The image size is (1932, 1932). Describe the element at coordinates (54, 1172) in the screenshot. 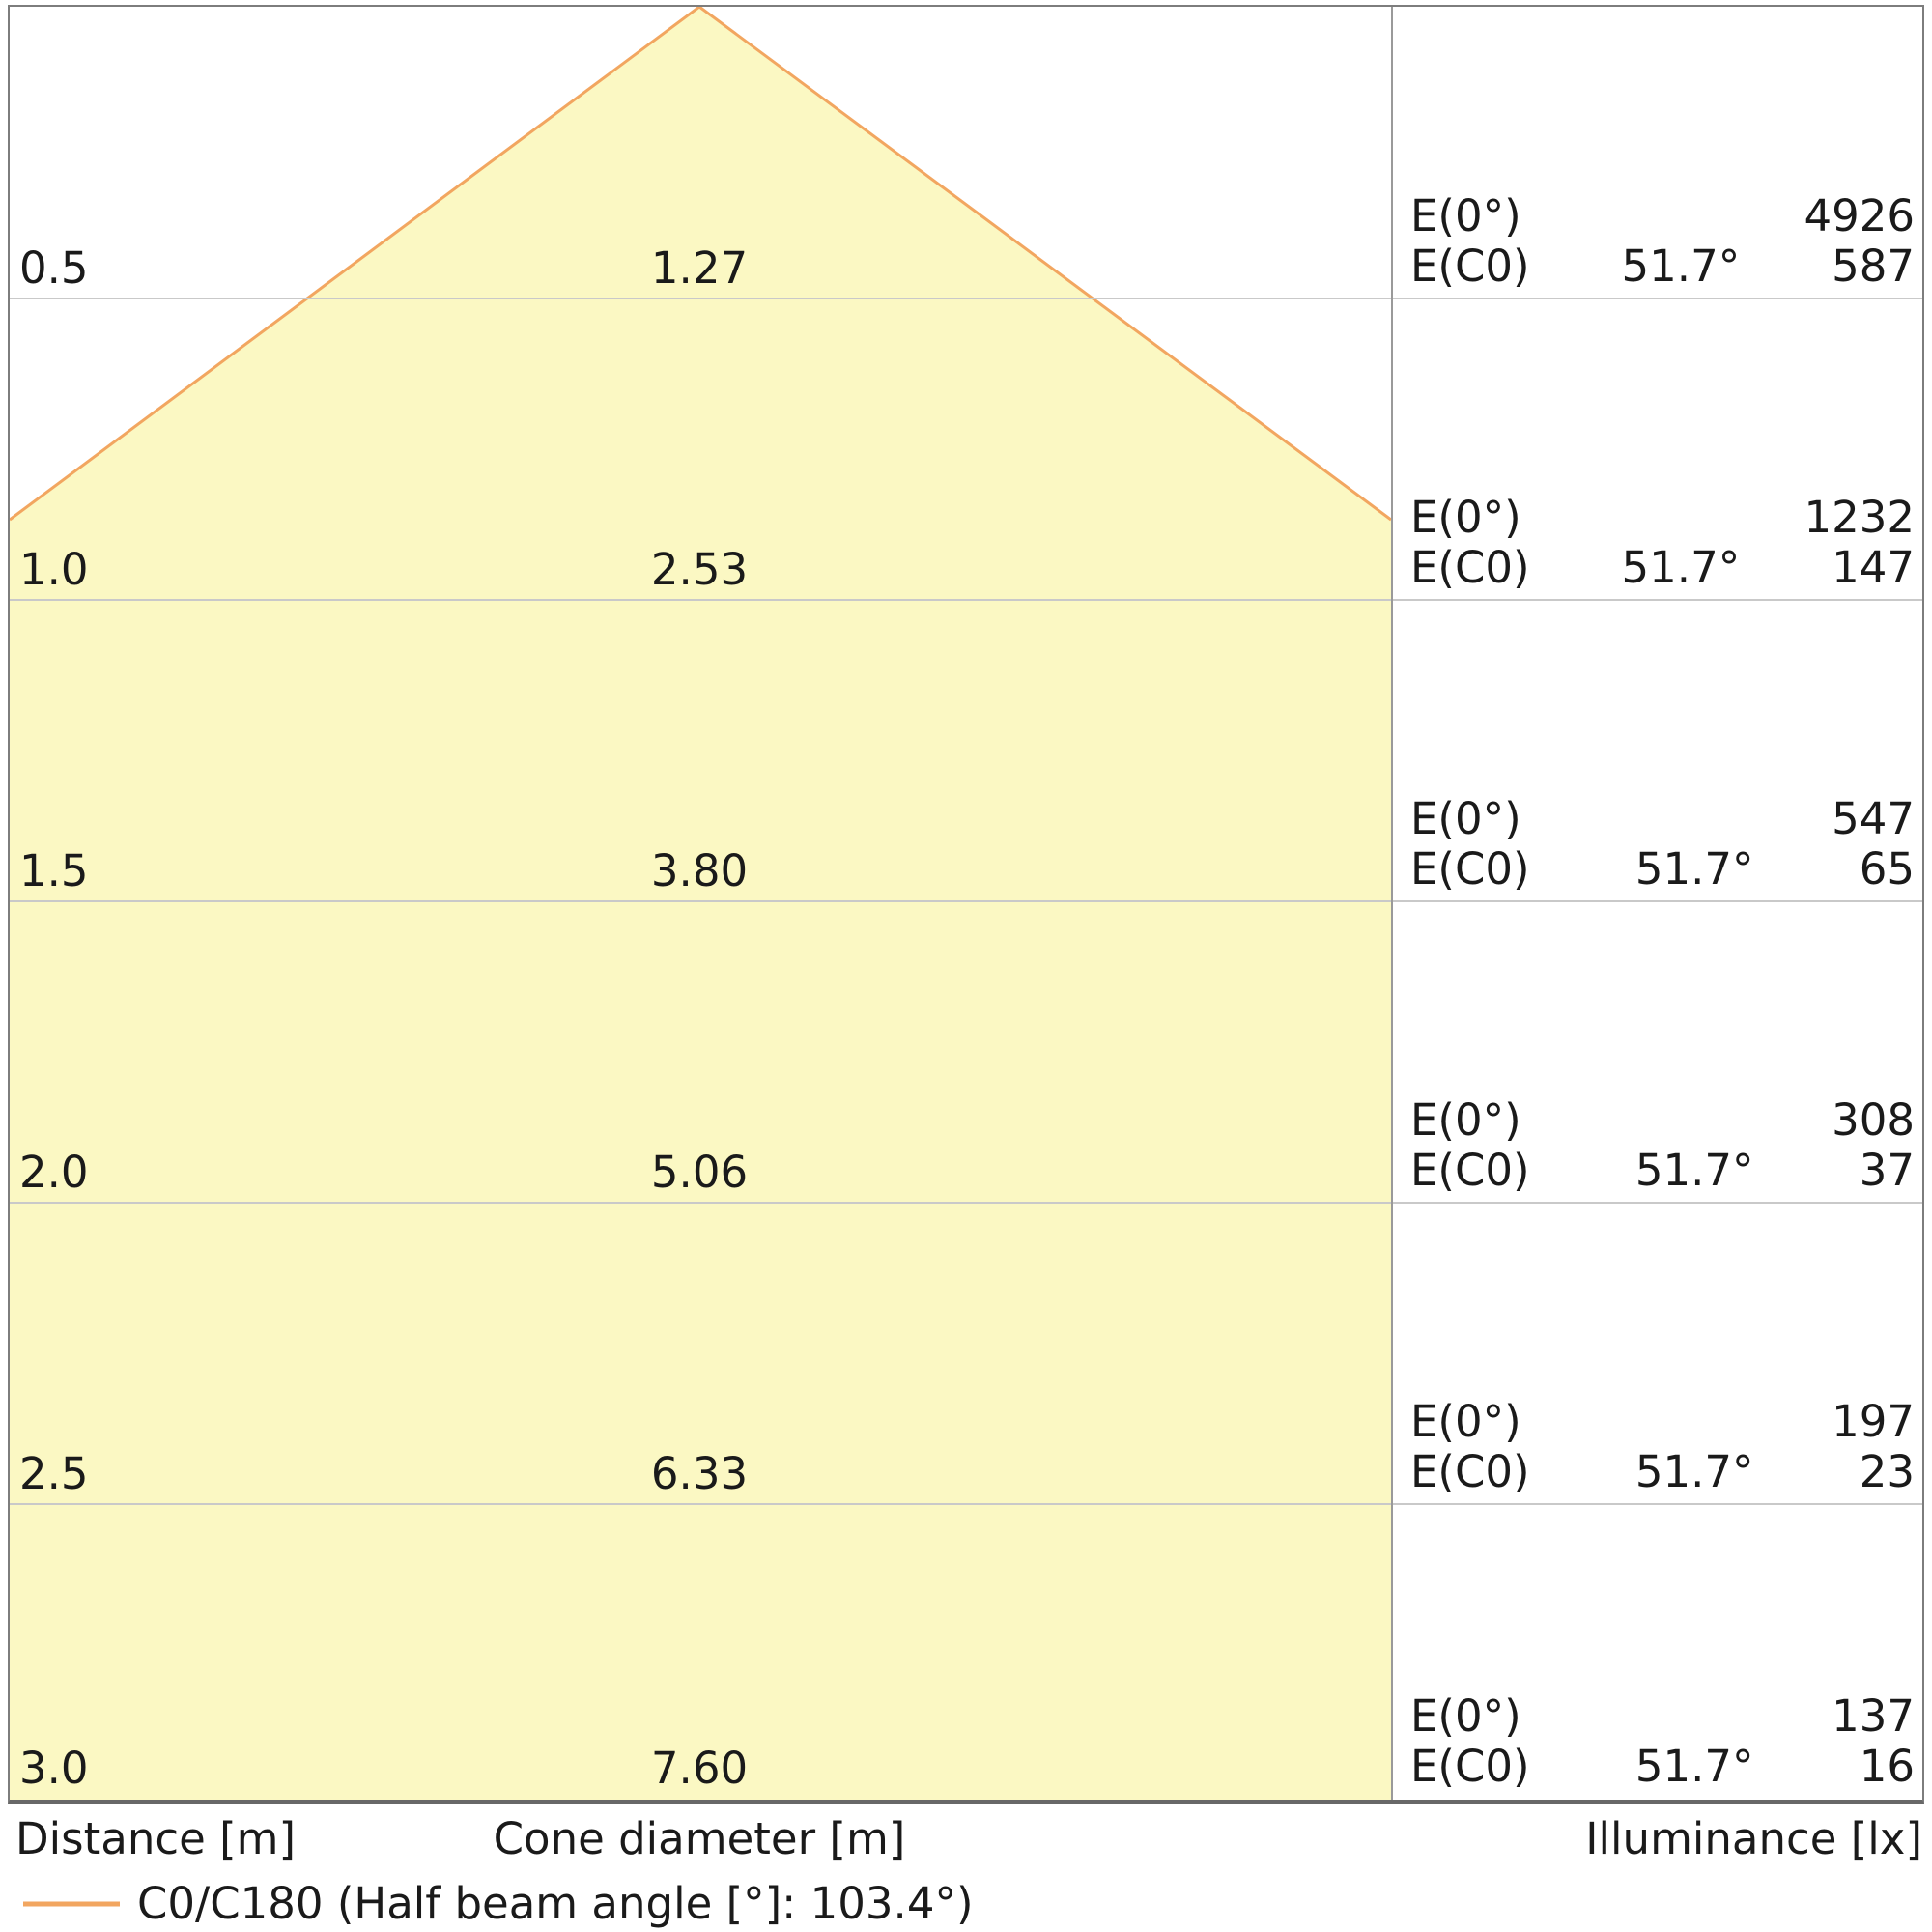

I see `distance-label: 2.0` at that location.